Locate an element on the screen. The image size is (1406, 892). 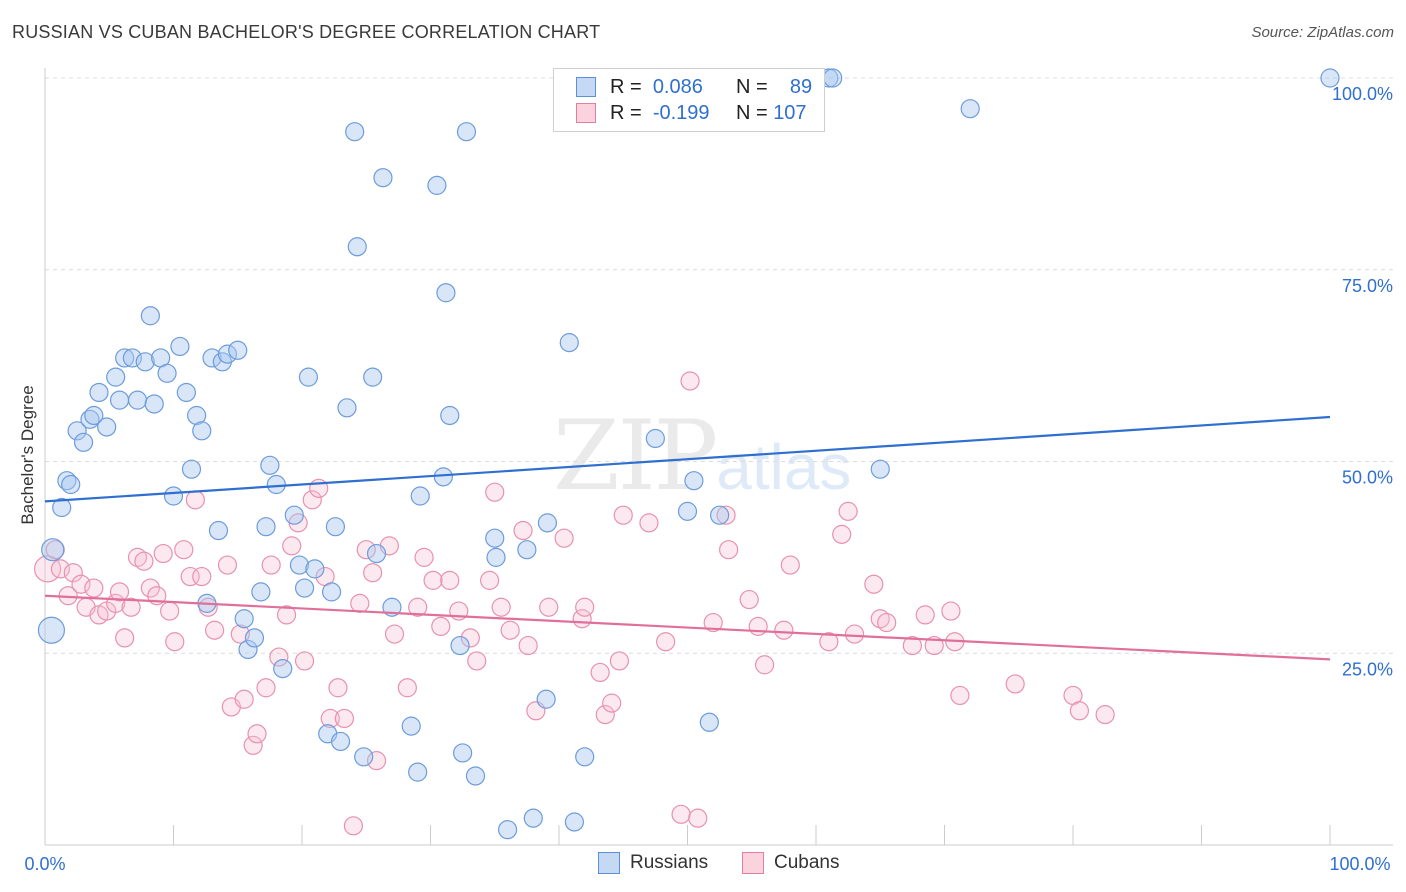
legend-row-russians: R = 0.086 N = 89 is located at coordinates (694, 87).